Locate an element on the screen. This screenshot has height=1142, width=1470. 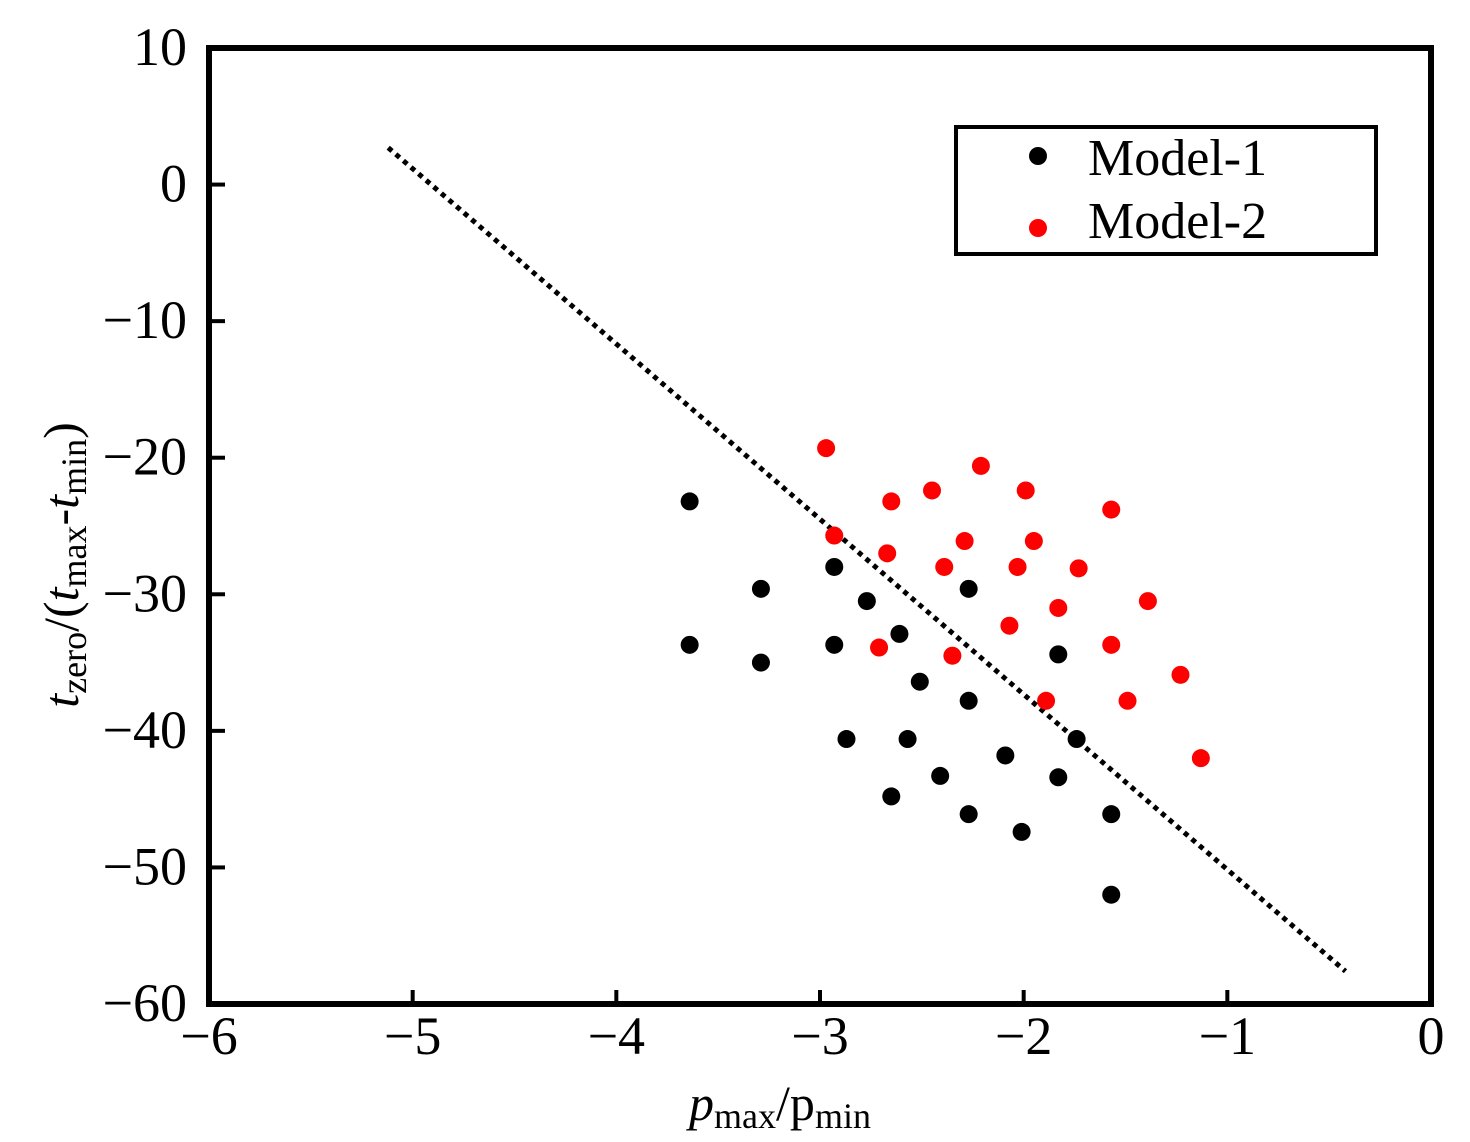
y-tick-label: −50 is located at coordinates (145, 866).